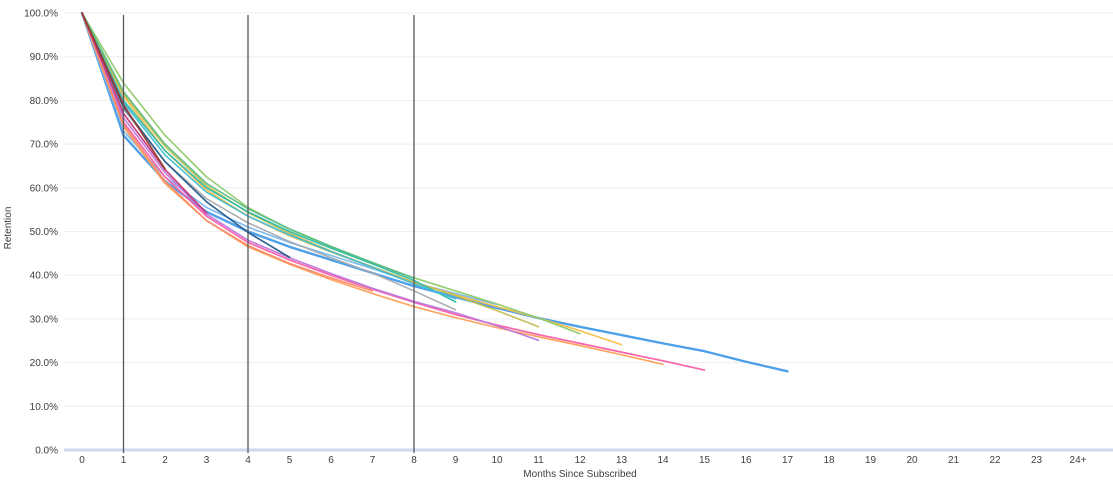 Image resolution: width=1113 pixels, height=487 pixels. I want to click on x-tick-label: 15, so click(705, 460).